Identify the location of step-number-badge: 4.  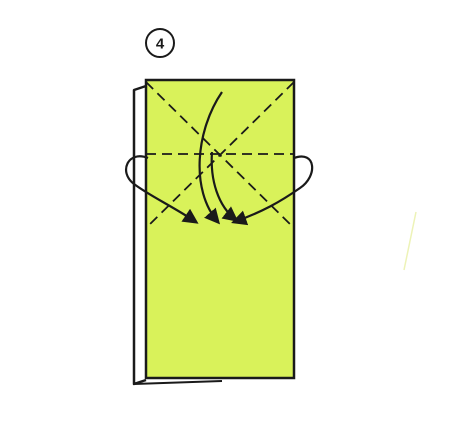
(160, 43).